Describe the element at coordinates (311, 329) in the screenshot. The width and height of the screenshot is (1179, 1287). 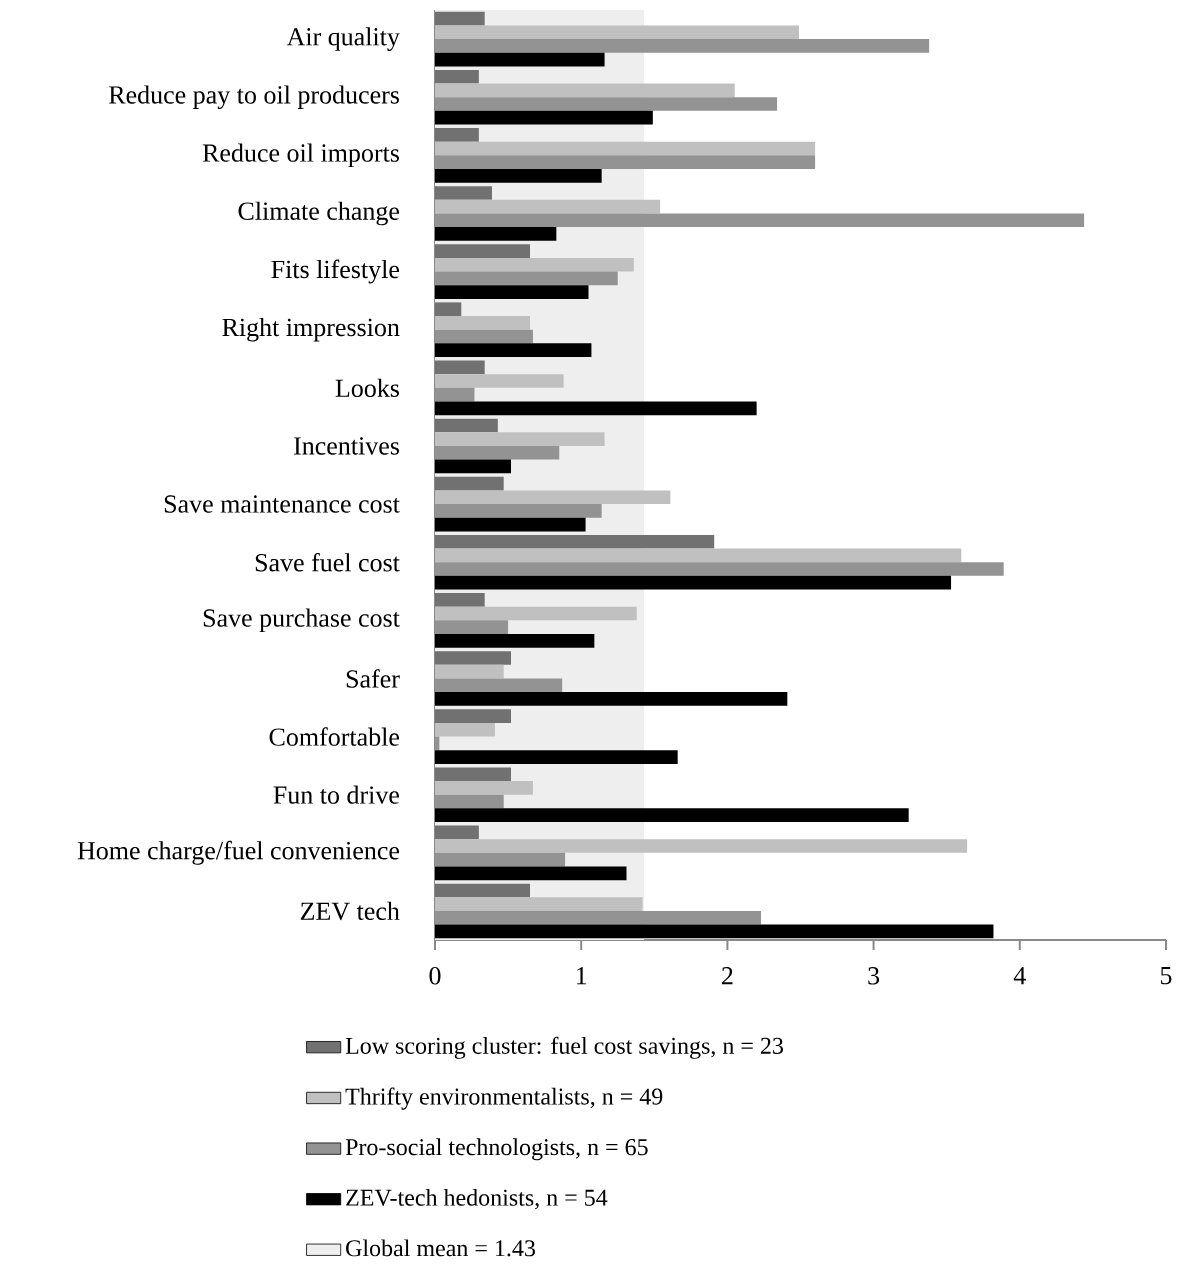
I see `y-tick-label: Right impression` at that location.